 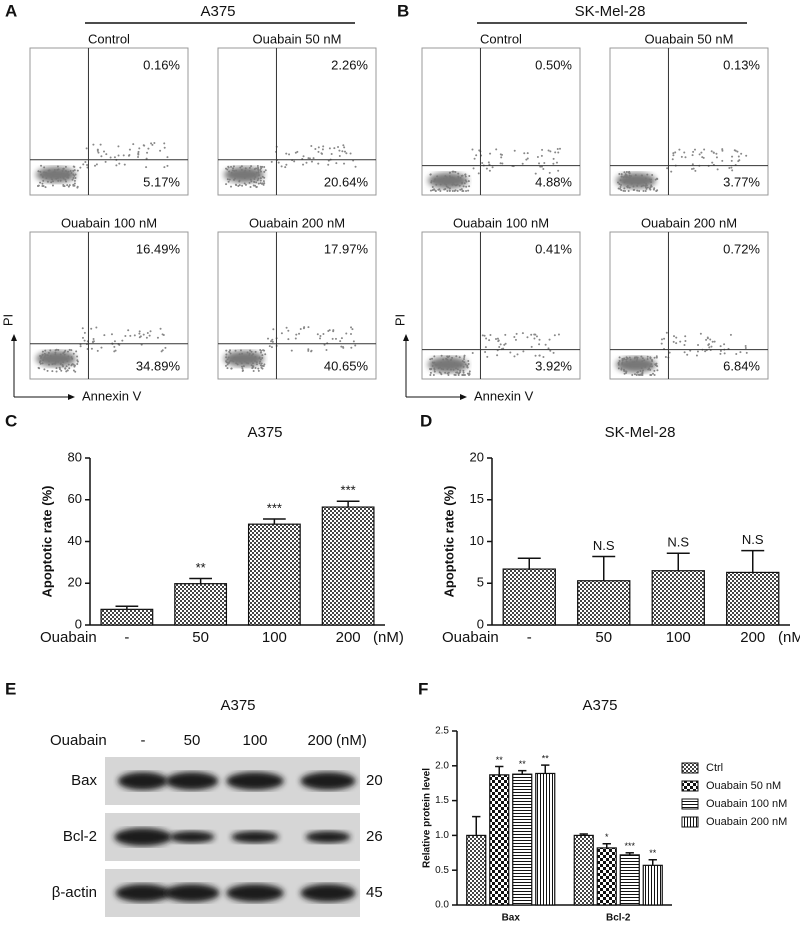 I want to click on x-tick-label: 200, so click(x=348, y=637).